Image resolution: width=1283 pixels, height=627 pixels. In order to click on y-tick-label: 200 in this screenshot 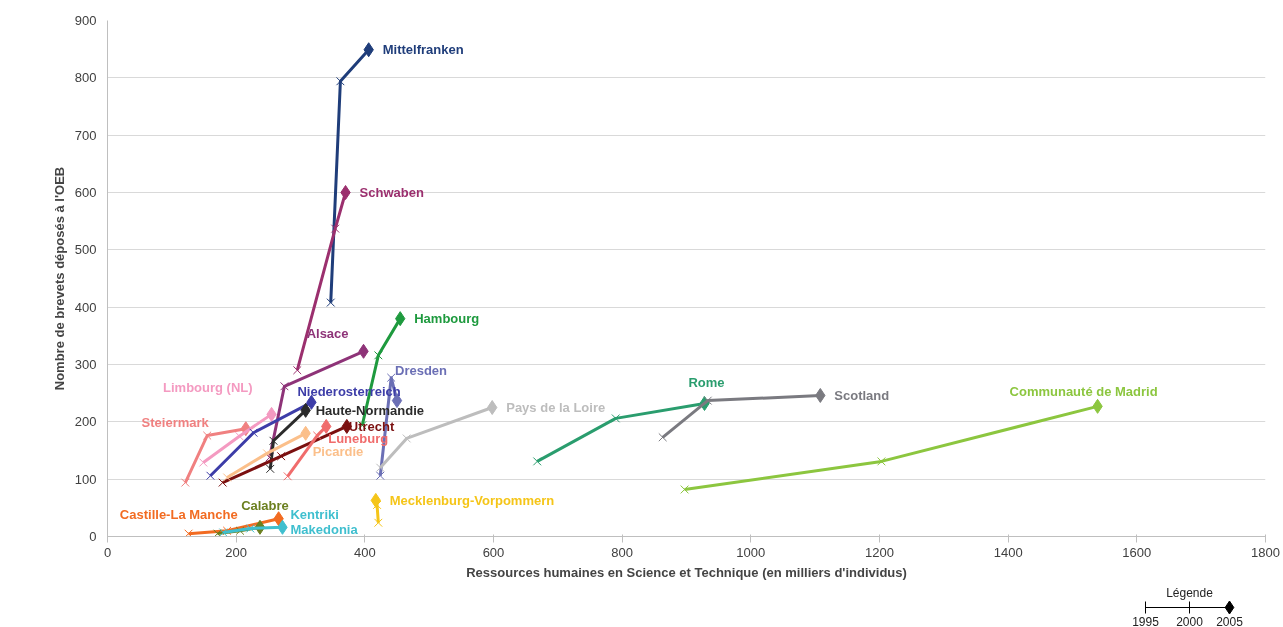, I will do `click(85, 422)`.